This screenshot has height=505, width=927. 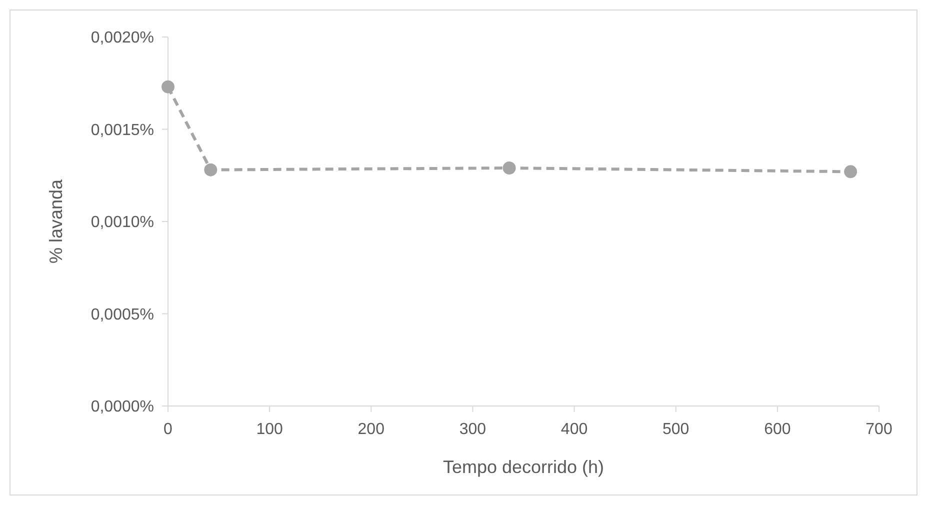 I want to click on x-tick-label: 600, so click(x=777, y=429).